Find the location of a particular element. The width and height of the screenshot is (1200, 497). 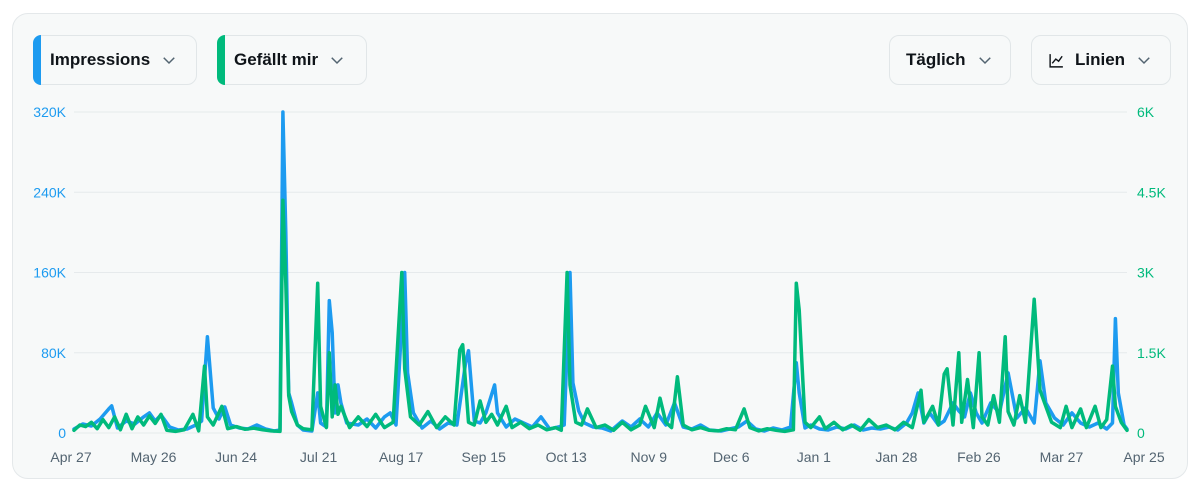

x-tick-label: Nov 9 is located at coordinates (648, 457).